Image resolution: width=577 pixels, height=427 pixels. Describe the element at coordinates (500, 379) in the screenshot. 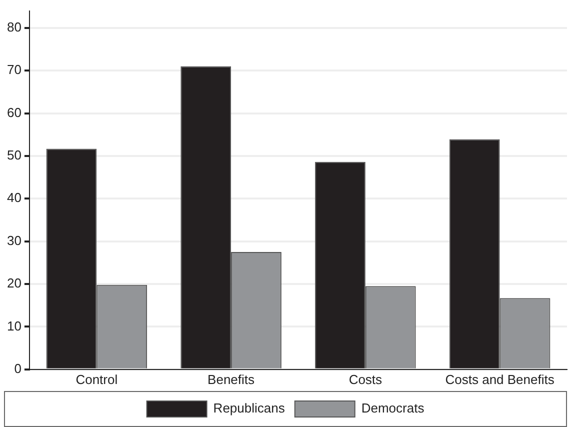

I see `x-tick-label: Costs and Benefits` at that location.